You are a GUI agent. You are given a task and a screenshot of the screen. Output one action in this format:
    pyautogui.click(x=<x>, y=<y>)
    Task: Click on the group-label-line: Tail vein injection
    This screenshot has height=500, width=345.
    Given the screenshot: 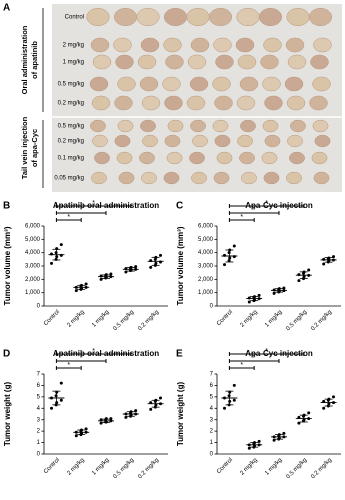 What is the action you would take?
    pyautogui.click(x=24, y=147)
    